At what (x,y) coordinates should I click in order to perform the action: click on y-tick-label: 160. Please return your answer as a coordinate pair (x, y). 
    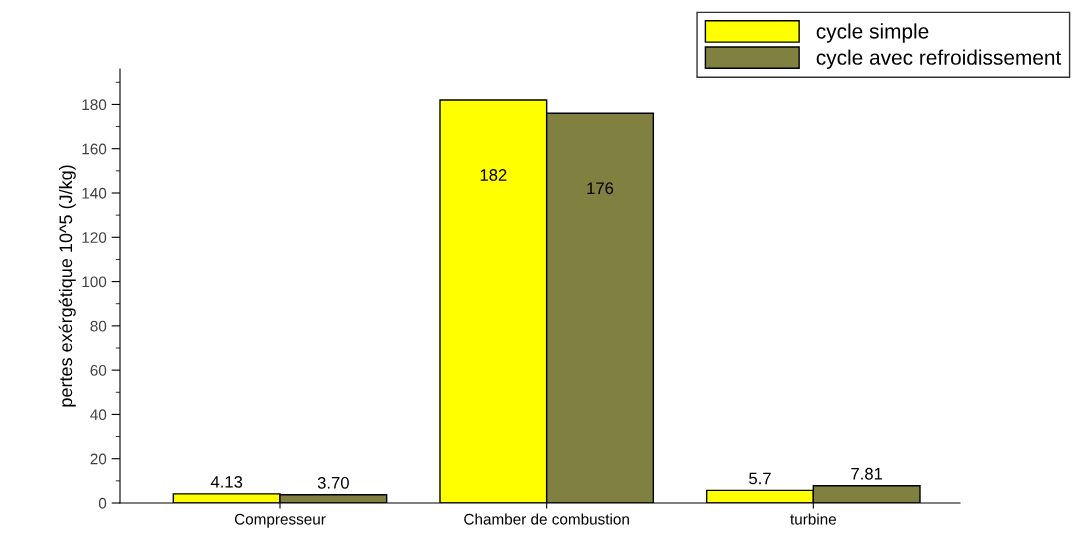
    Looking at the image, I should click on (94, 149).